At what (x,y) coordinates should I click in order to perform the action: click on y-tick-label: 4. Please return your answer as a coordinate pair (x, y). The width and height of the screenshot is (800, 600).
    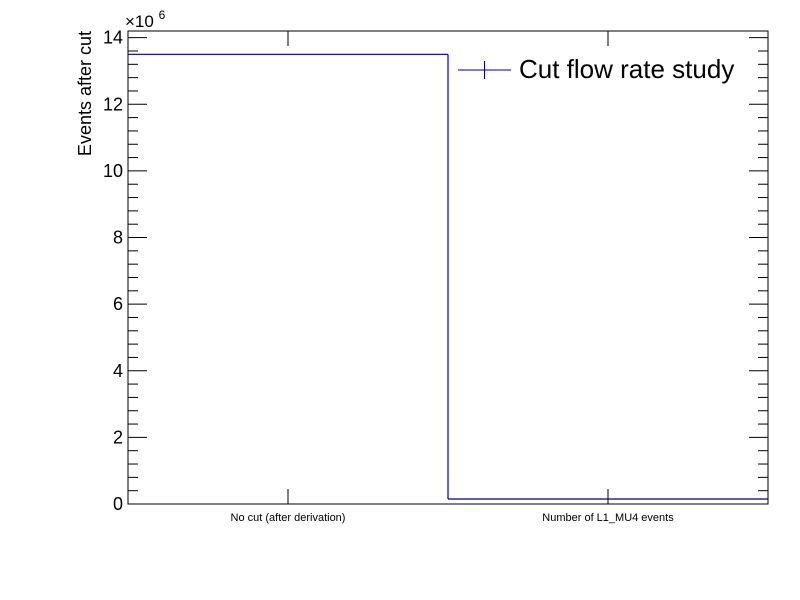
    Looking at the image, I should click on (118, 371).